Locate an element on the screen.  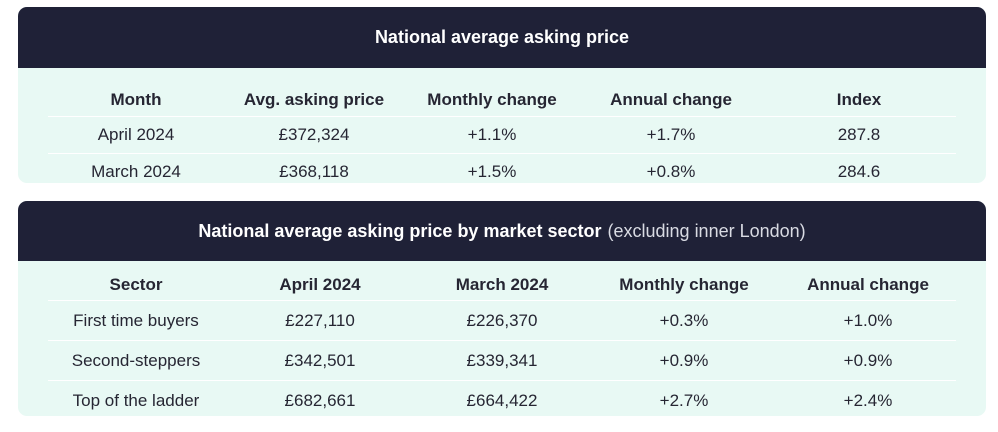
table-cell: +0.8% is located at coordinates (671, 171).